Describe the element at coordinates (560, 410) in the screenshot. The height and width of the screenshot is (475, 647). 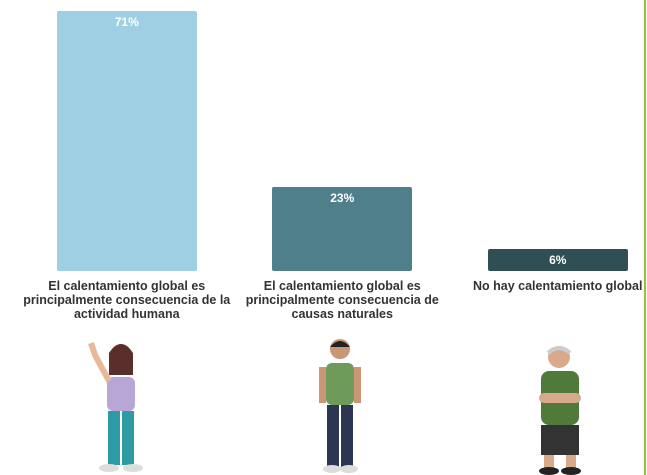
I see `figure-old-man` at that location.